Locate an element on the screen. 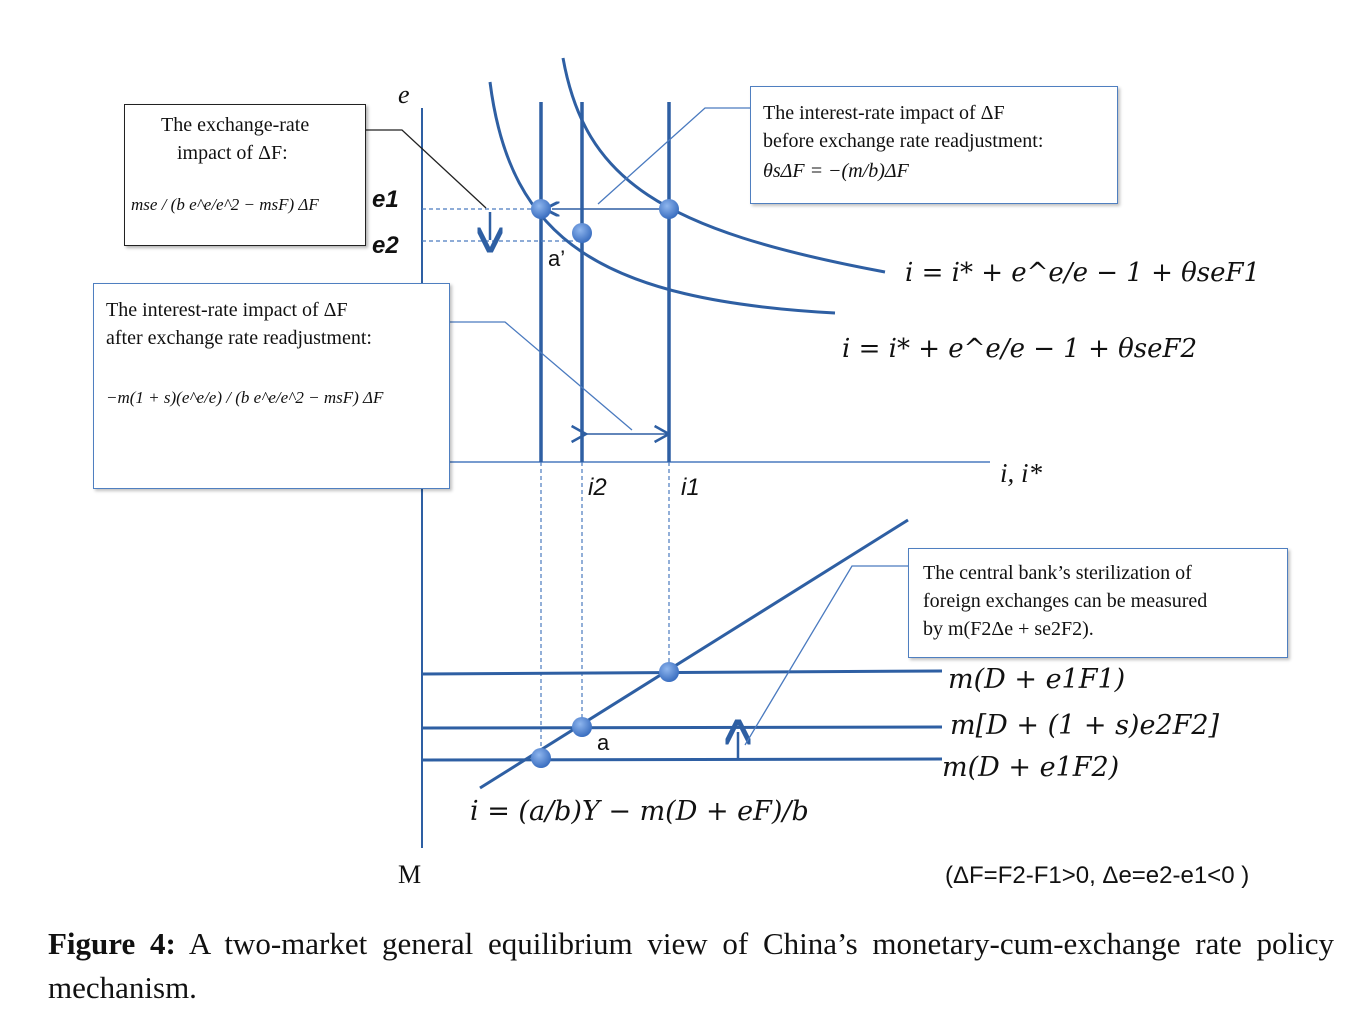 The width and height of the screenshot is (1351, 1028). condition-note: (ΔF=F2-F1>0, Δe=e2-e1<0 ) is located at coordinates (1097, 875).